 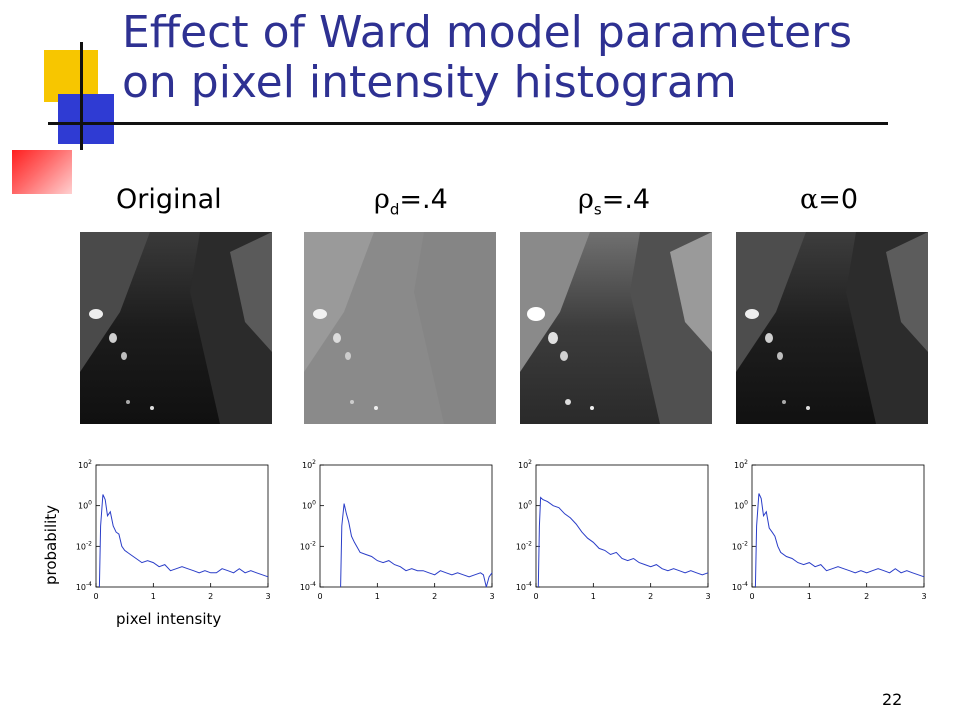 I want to click on image-original, so click(x=176, y=328).